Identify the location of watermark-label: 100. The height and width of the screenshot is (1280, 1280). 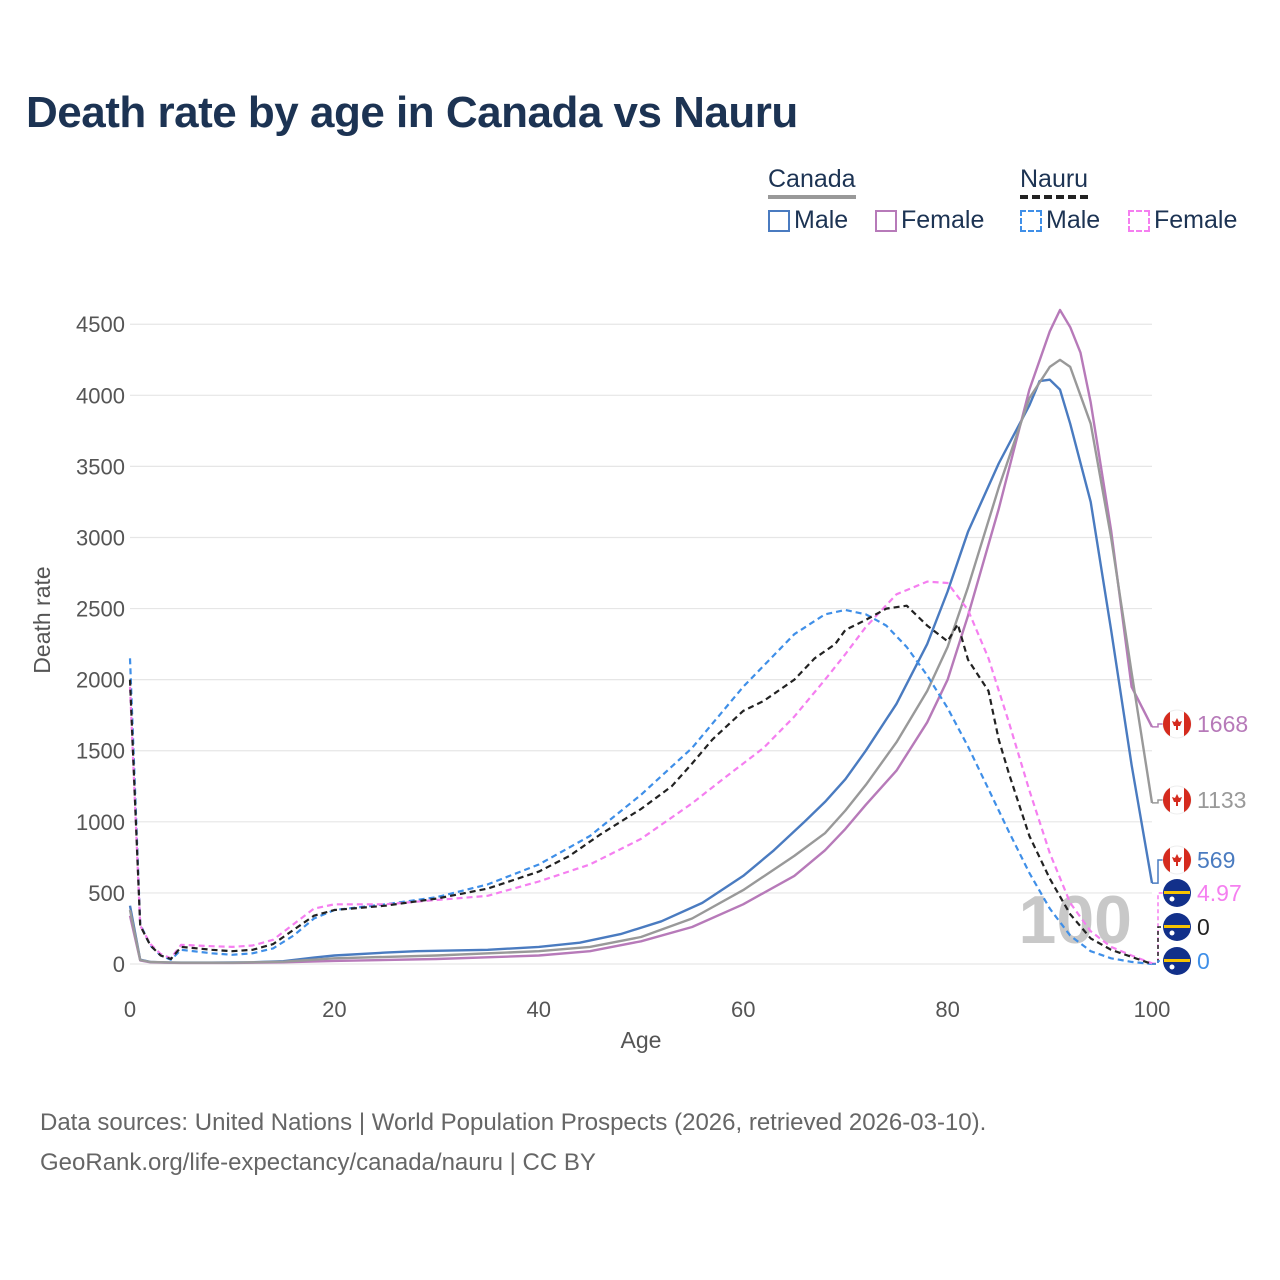
(1075, 920).